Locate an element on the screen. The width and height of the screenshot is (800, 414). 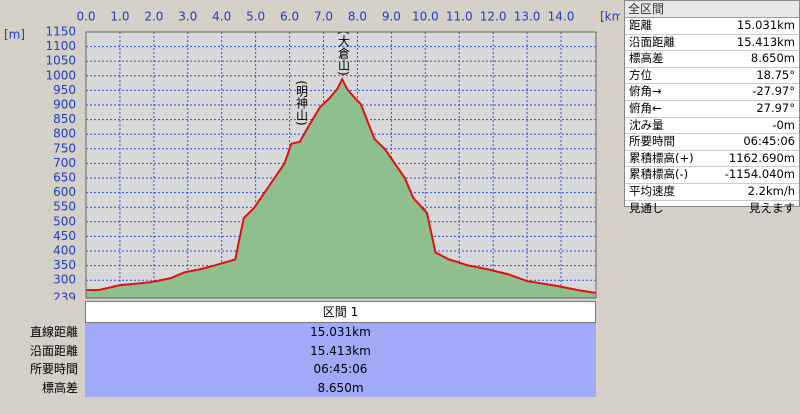
x-tick-label: 14.0 is located at coordinates (561, 17).